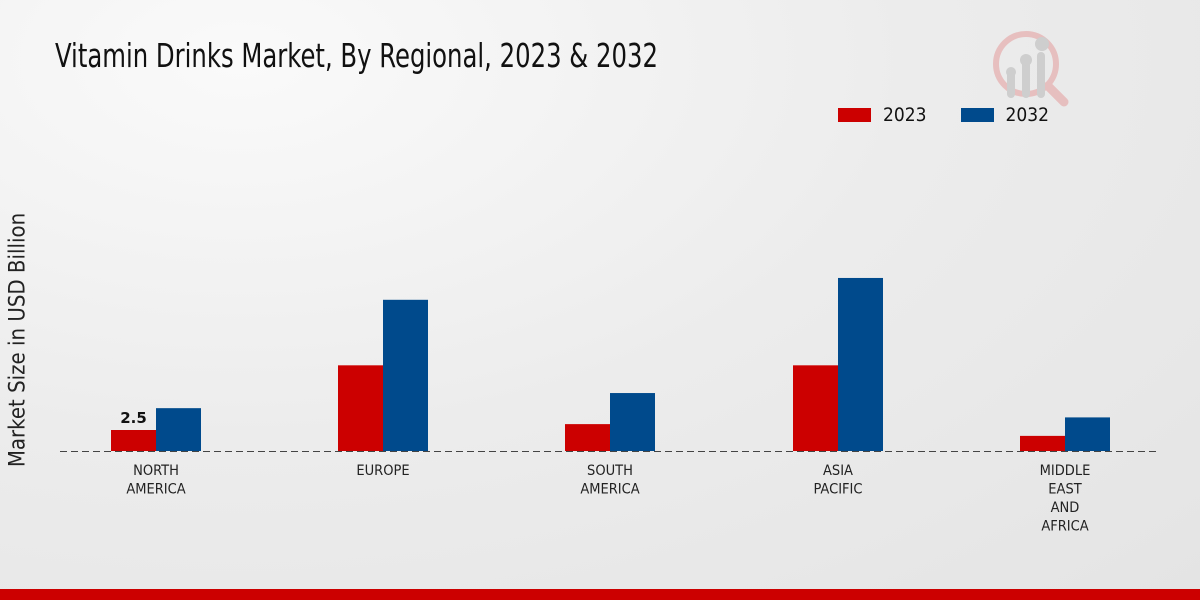 The image size is (1200, 600). I want to click on legend-label-2032: 2032, so click(1027, 115).